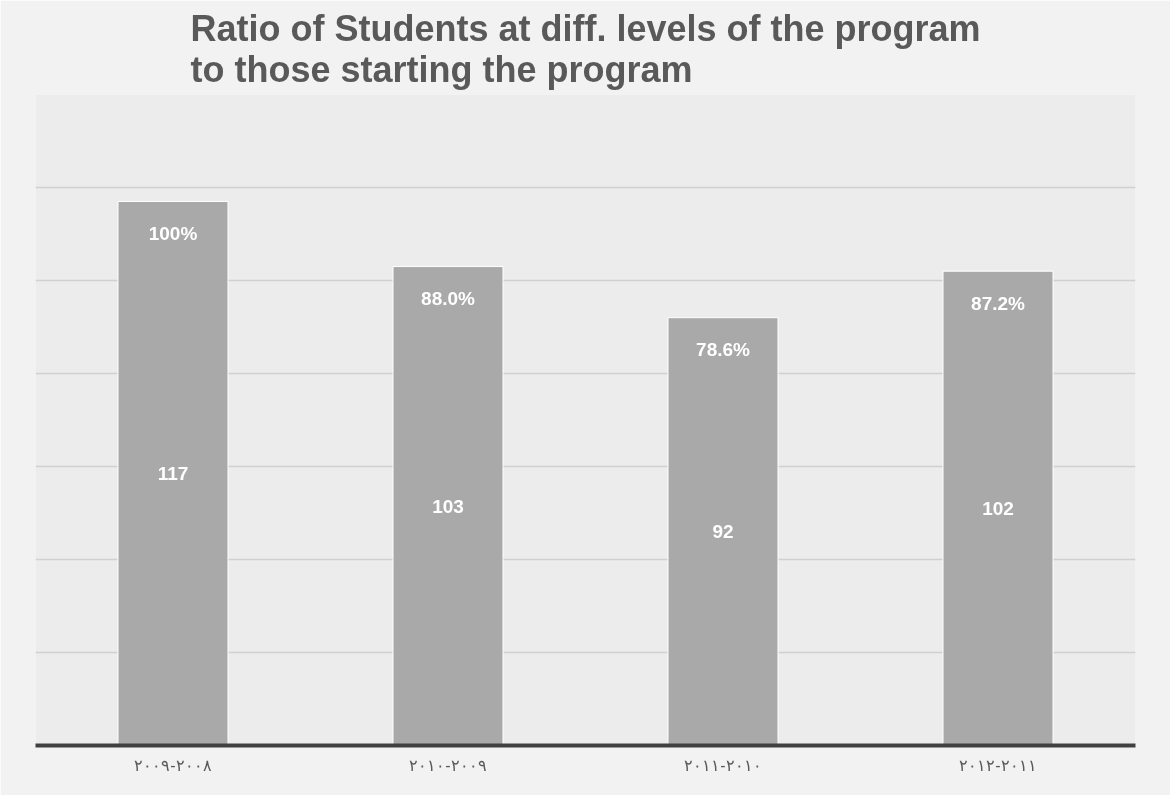 The width and height of the screenshot is (1174, 798). Describe the element at coordinates (448, 765) in the screenshot. I see `x-tick-label: ٢٠٠٩-٢٠١٠` at that location.